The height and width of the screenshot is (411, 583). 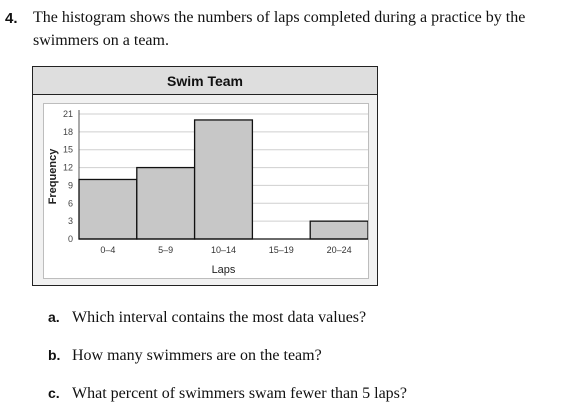 What do you see at coordinates (224, 270) in the screenshot?
I see `x-axis-title: Laps` at bounding box center [224, 270].